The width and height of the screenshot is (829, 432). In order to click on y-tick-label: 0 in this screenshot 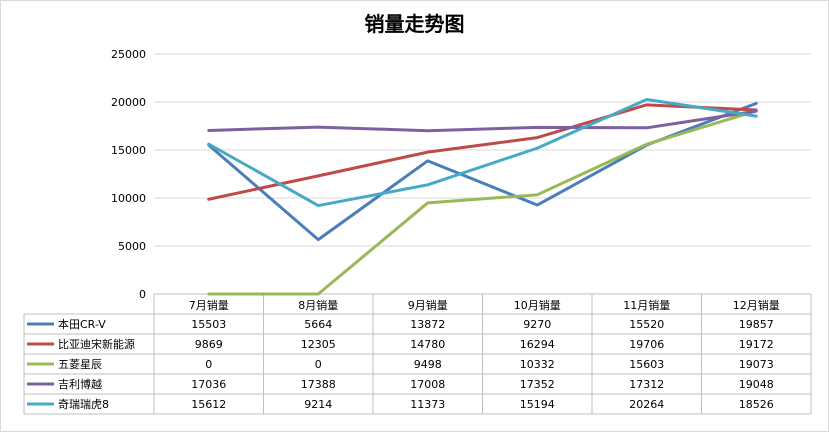, I will do `click(142, 294)`.